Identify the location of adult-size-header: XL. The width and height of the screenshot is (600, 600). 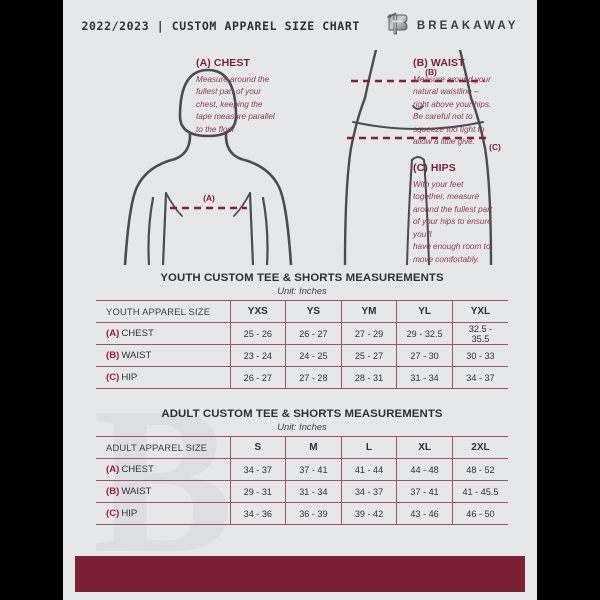
(424, 447).